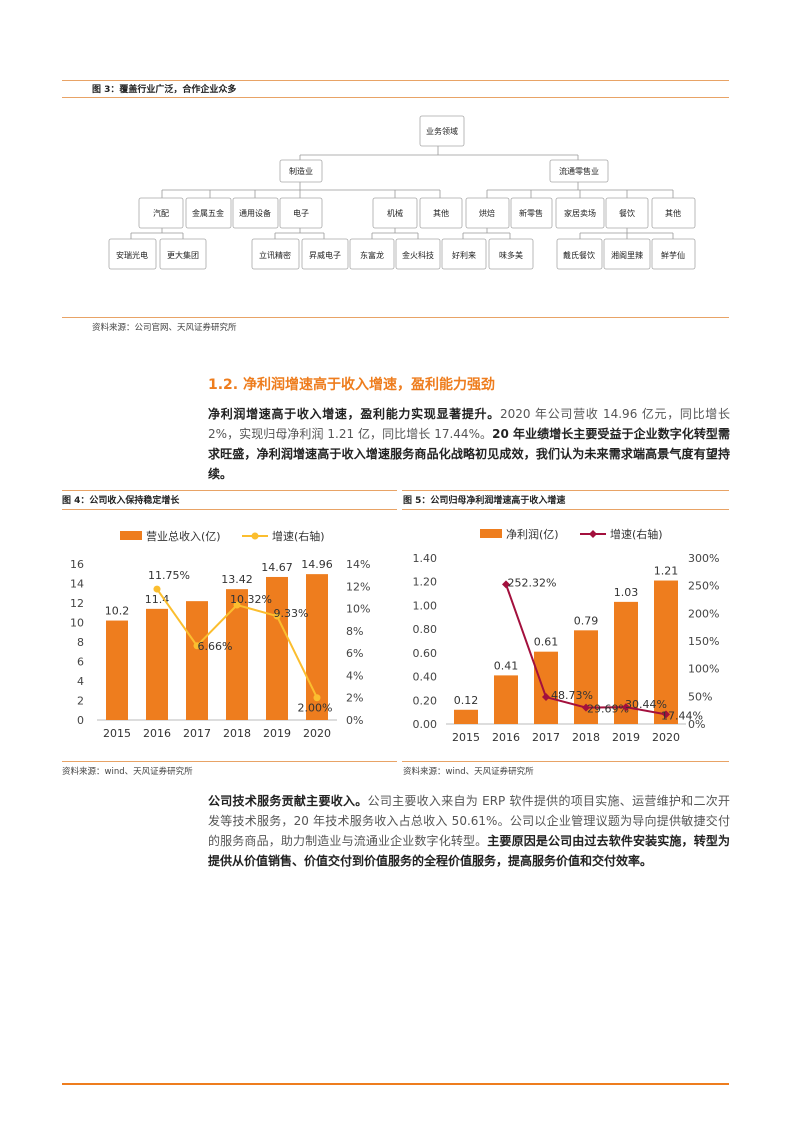  Describe the element at coordinates (354, 653) in the screenshot. I see `y2-tick-label: 6%` at that location.